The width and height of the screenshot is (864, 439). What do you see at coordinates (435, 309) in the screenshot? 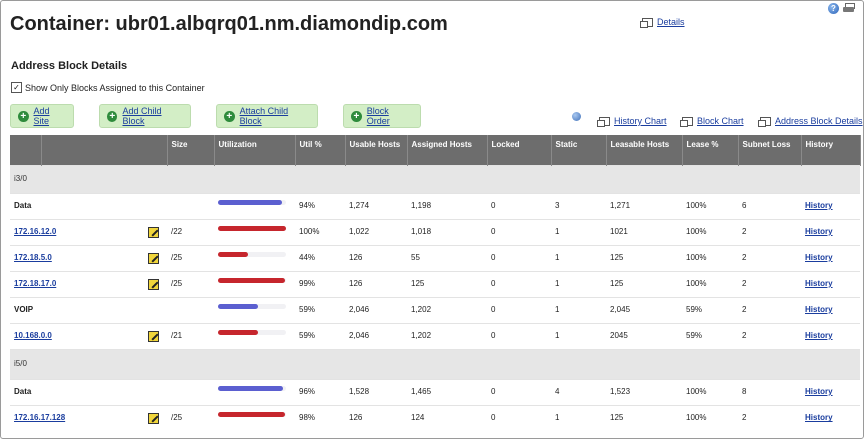
I see `pool-row: VOIP 59% 2,046 1,202 0 1 2,045 59% 2 History` at bounding box center [435, 309].